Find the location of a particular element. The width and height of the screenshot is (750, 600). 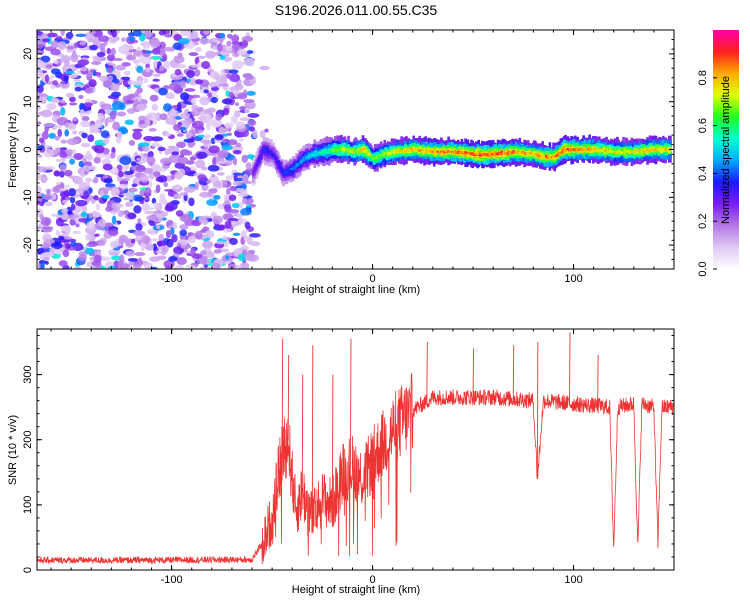

spectrogram-x-tick-label: 100 is located at coordinates (573, 279).